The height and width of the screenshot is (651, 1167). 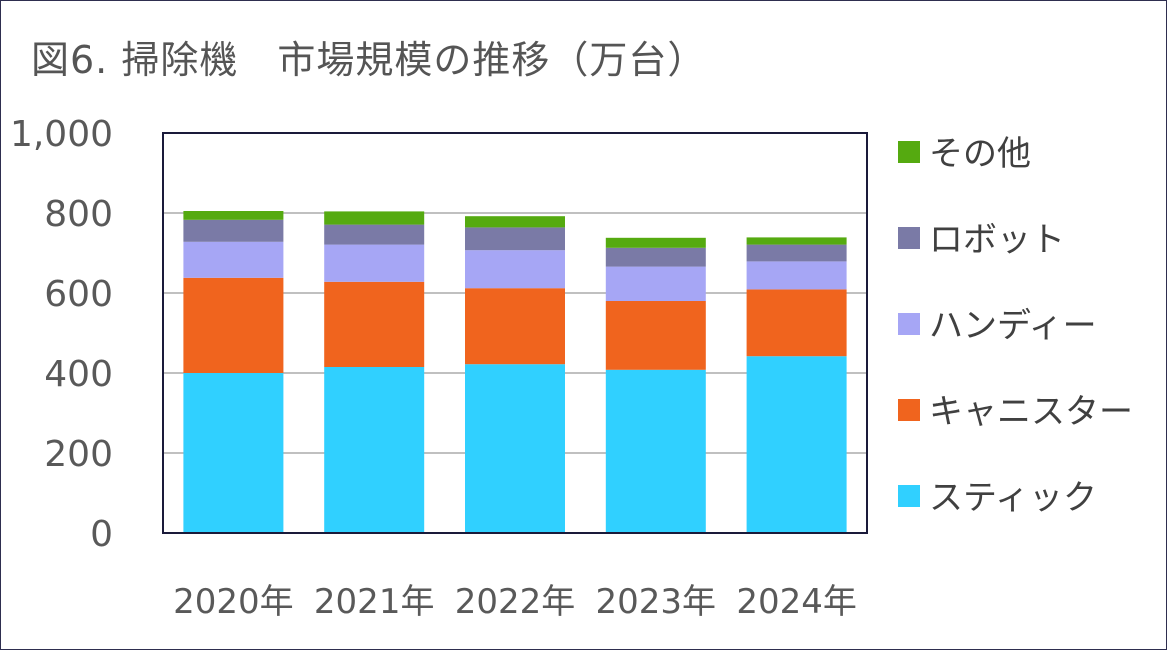 What do you see at coordinates (655, 335) in the screenshot?
I see `bar-2023年-キャニスター` at bounding box center [655, 335].